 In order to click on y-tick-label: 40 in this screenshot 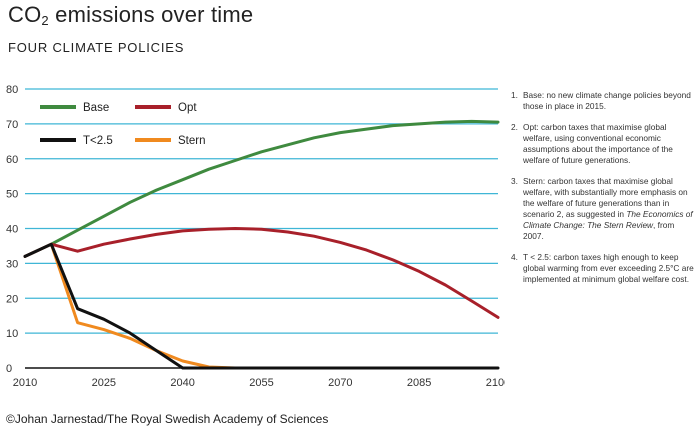, I will do `click(12, 230)`.